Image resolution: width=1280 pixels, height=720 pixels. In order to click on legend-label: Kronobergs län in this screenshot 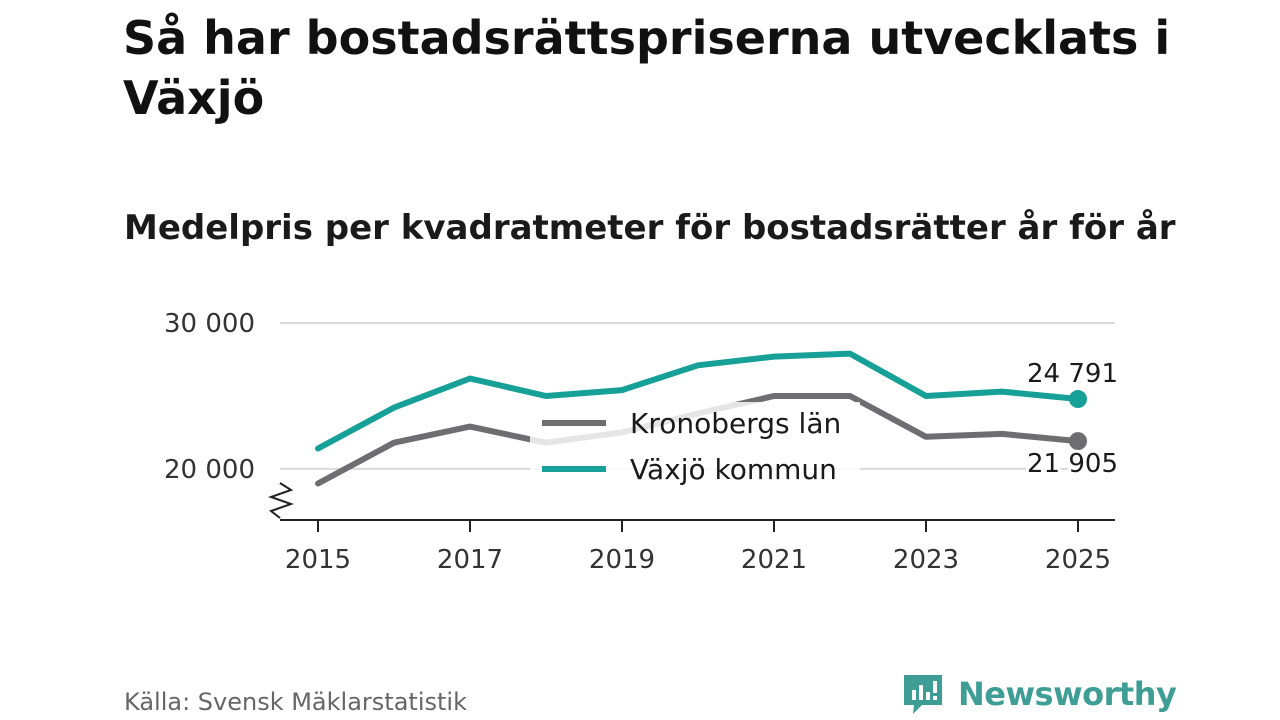, I will do `click(735, 423)`.